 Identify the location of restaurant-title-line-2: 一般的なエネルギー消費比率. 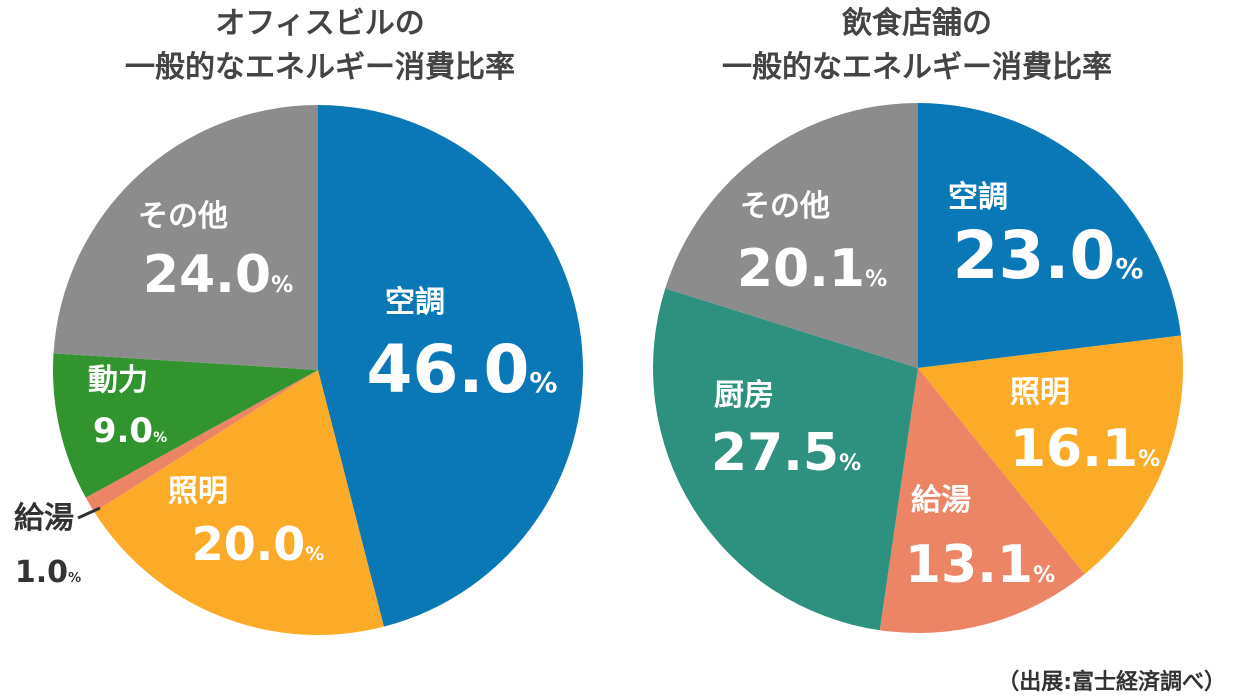
(917, 67).